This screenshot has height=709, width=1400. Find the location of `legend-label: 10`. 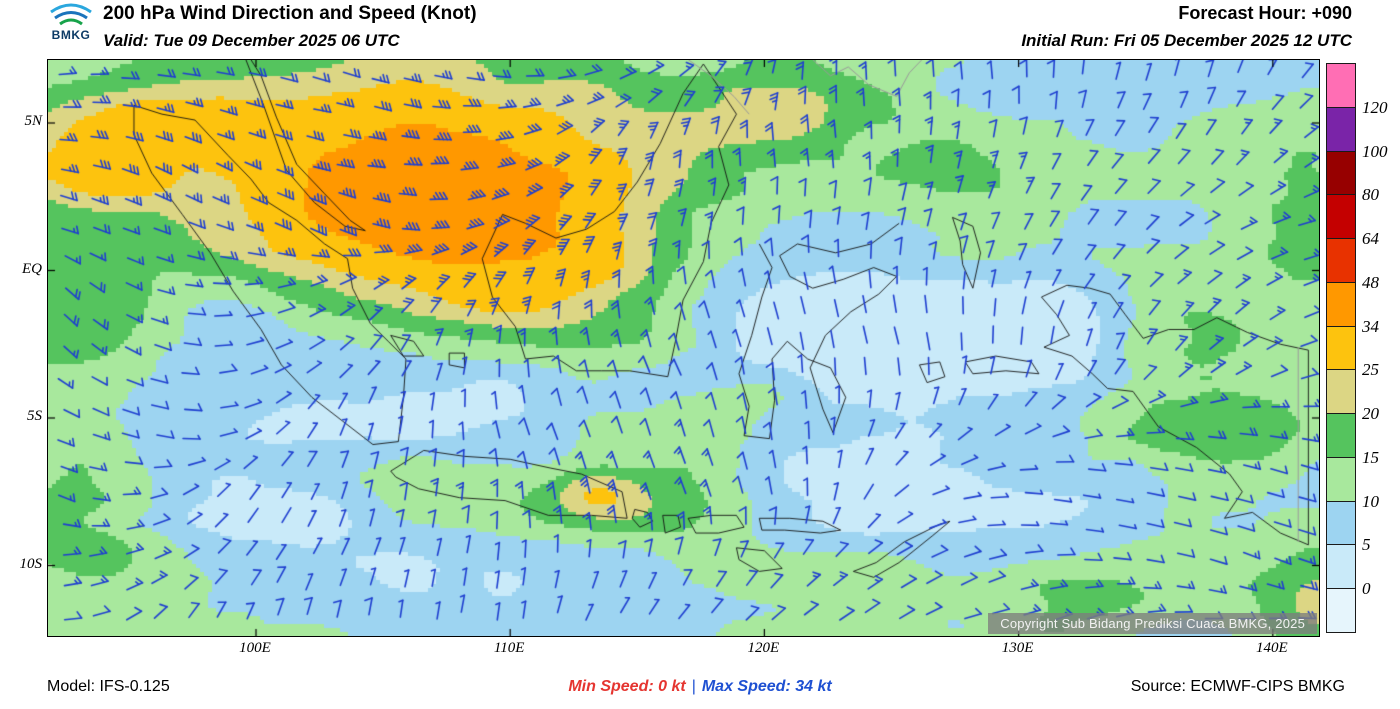

legend-label: 10 is located at coordinates (1370, 501).